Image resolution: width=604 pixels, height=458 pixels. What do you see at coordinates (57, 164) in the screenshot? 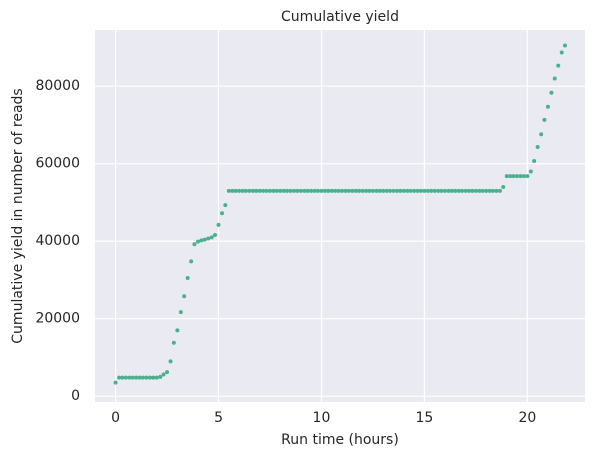
I see `y-tick-label: 60000` at bounding box center [57, 164].